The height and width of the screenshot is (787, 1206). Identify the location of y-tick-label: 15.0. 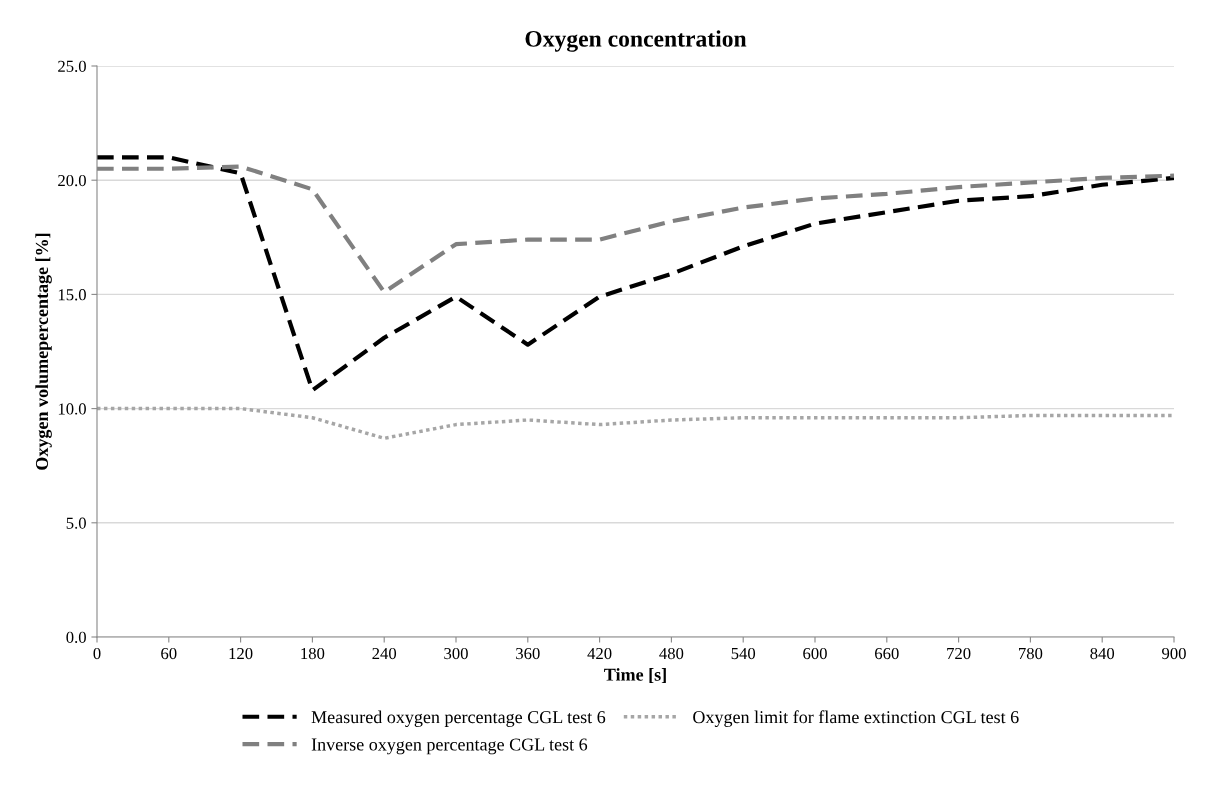
(72, 295).